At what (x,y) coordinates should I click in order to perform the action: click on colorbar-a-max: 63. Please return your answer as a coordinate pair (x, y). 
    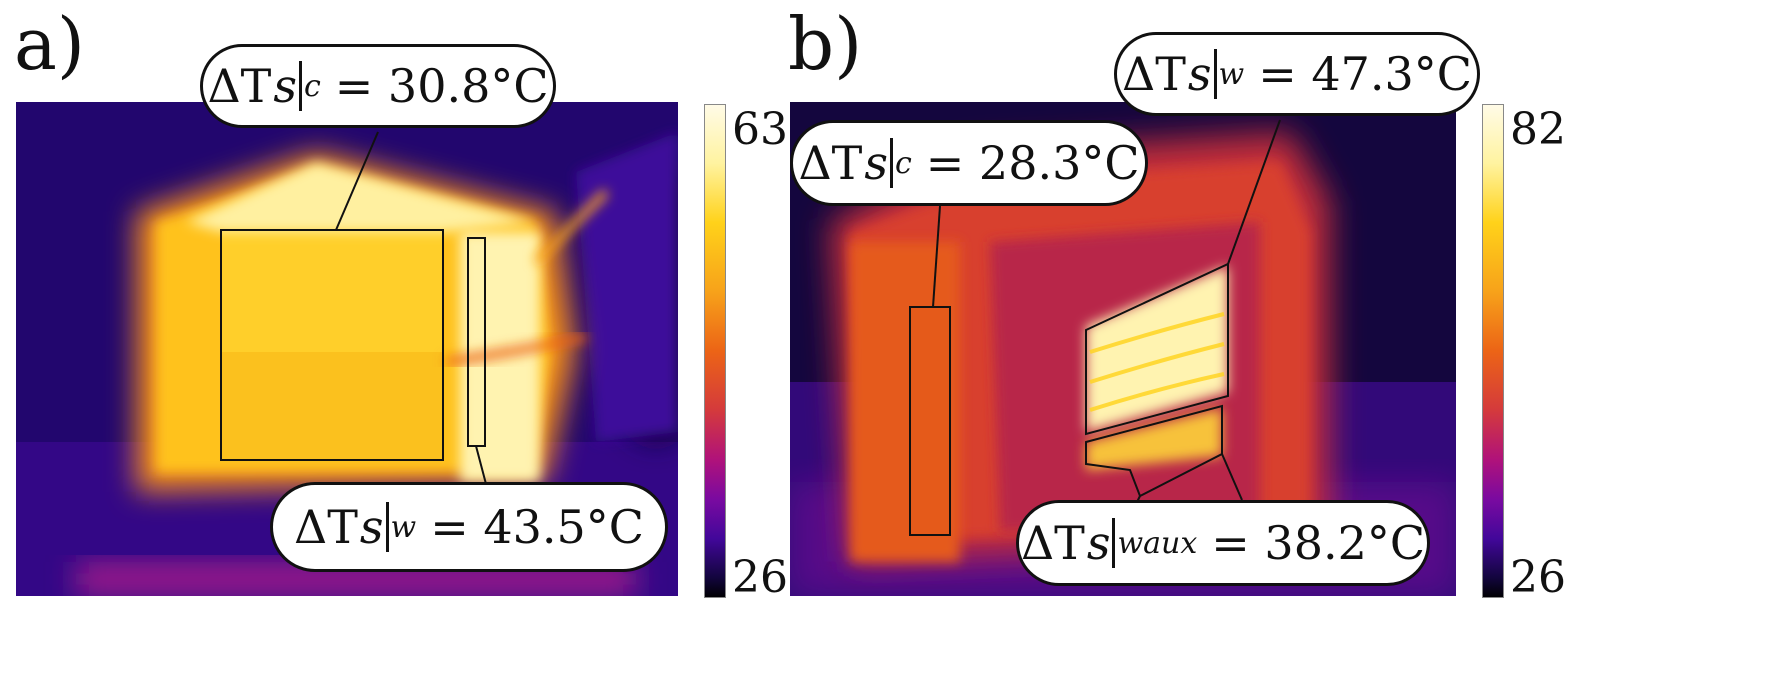
    Looking at the image, I should click on (760, 129).